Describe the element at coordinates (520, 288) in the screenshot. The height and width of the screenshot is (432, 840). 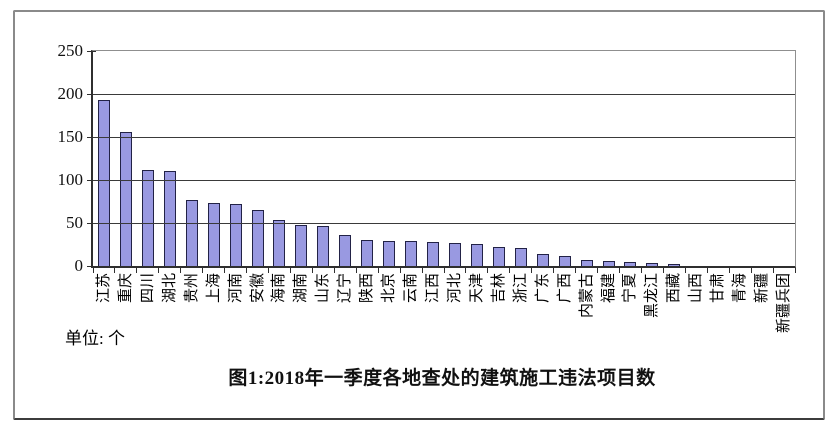
I see `x-axis-label: 浙江` at that location.